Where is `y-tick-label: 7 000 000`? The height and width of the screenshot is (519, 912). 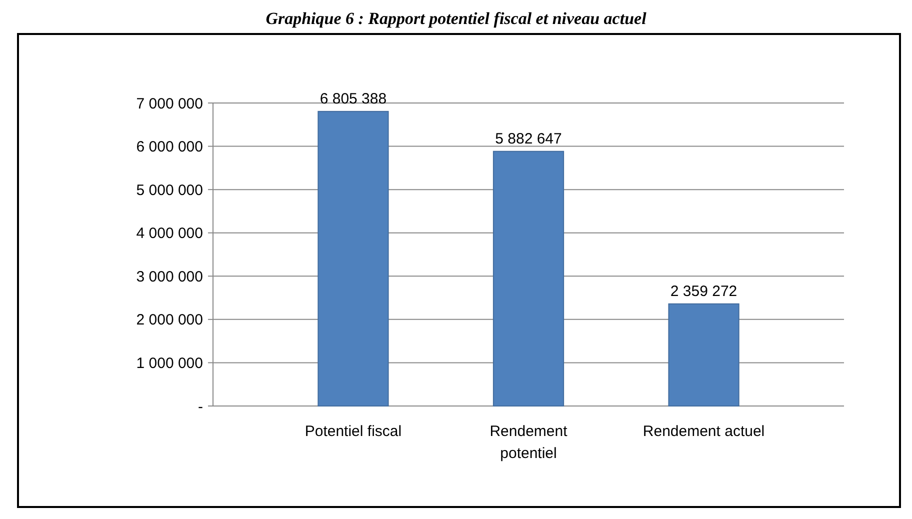 y-tick-label: 7 000 000 is located at coordinates (169, 103).